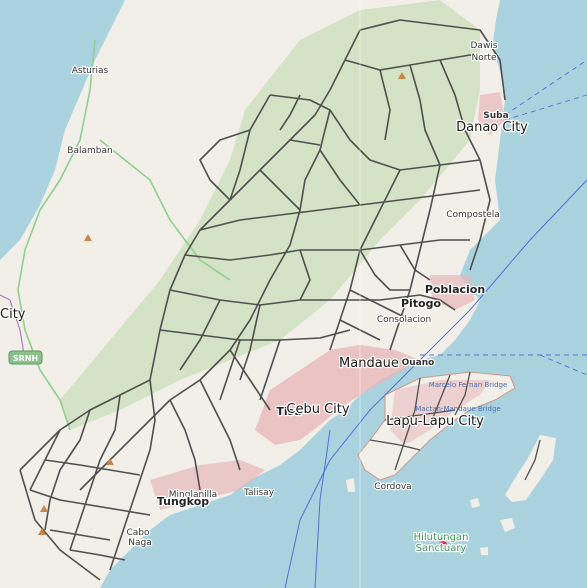 The height and width of the screenshot is (588, 587). I want to click on highway-cross, so click(165, 210).